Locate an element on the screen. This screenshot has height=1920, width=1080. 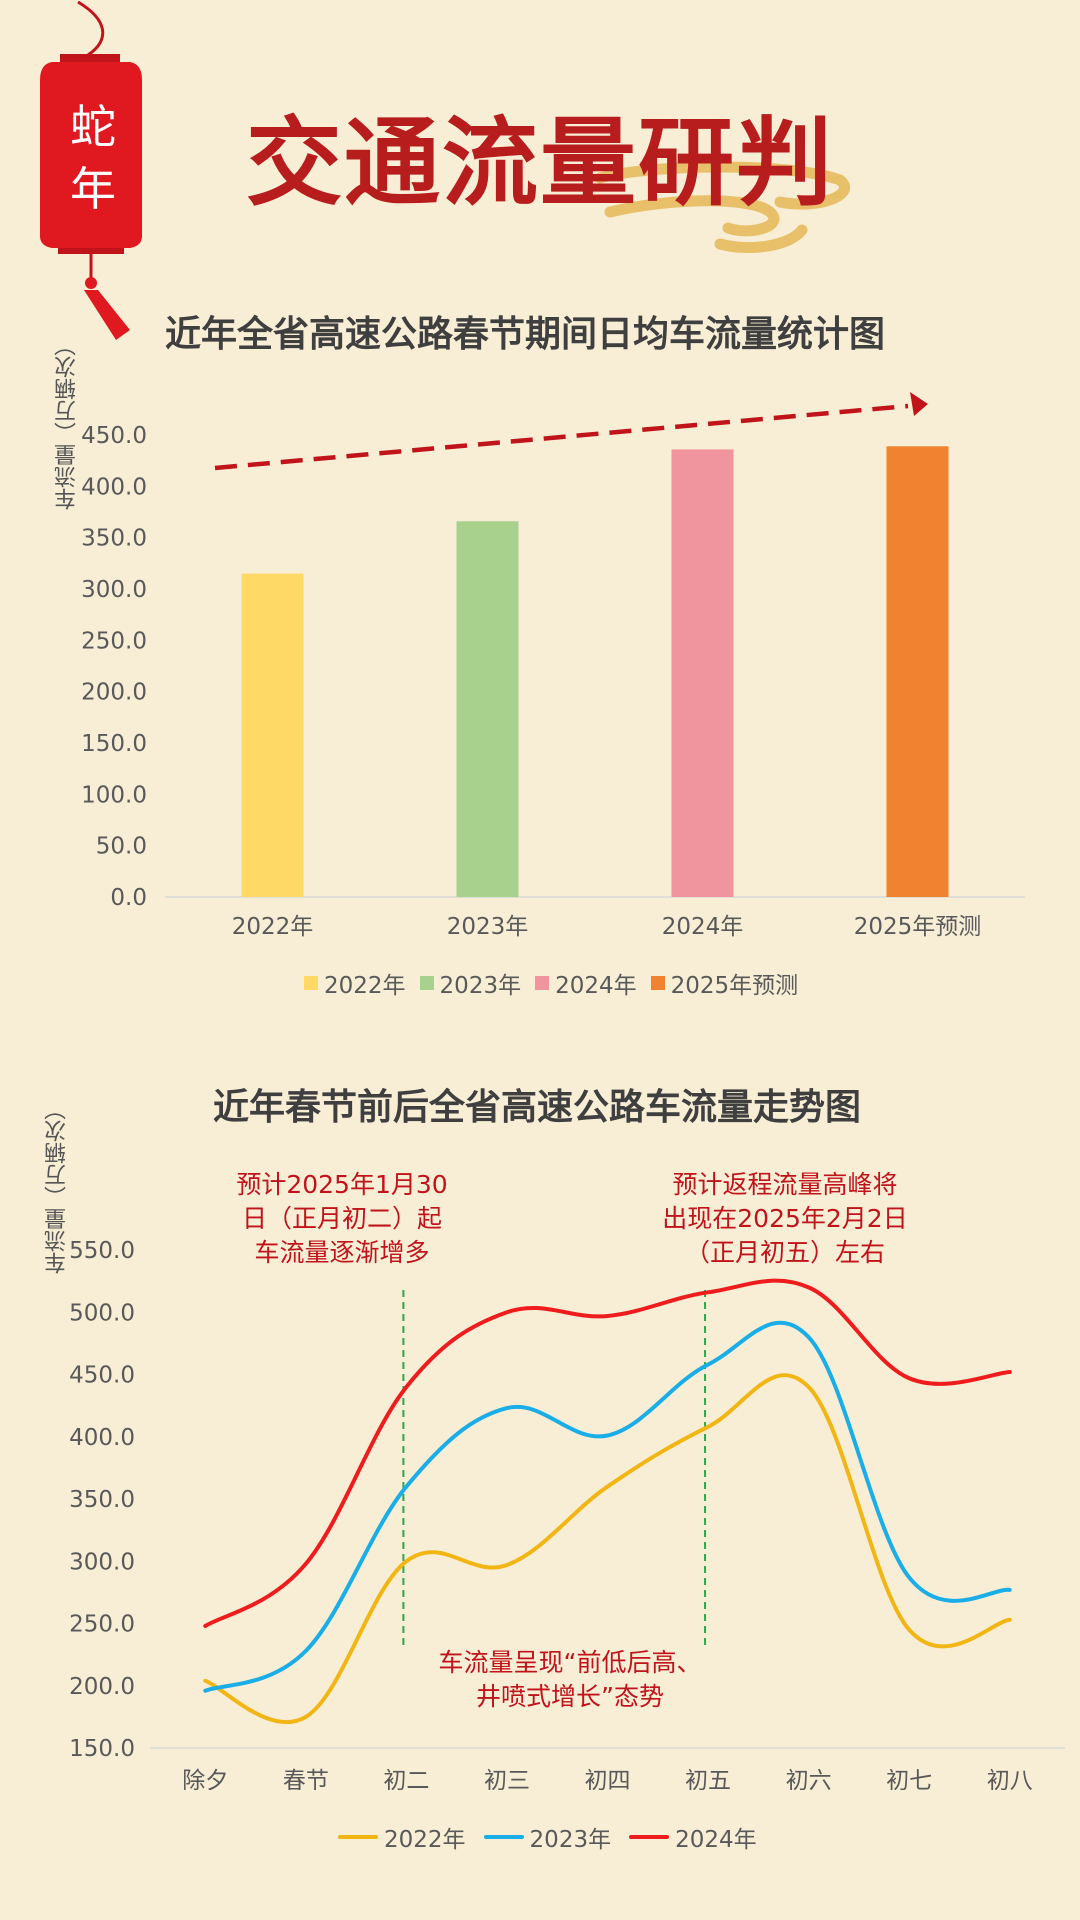
x-tick-label: 2025年预测 is located at coordinates (918, 927).